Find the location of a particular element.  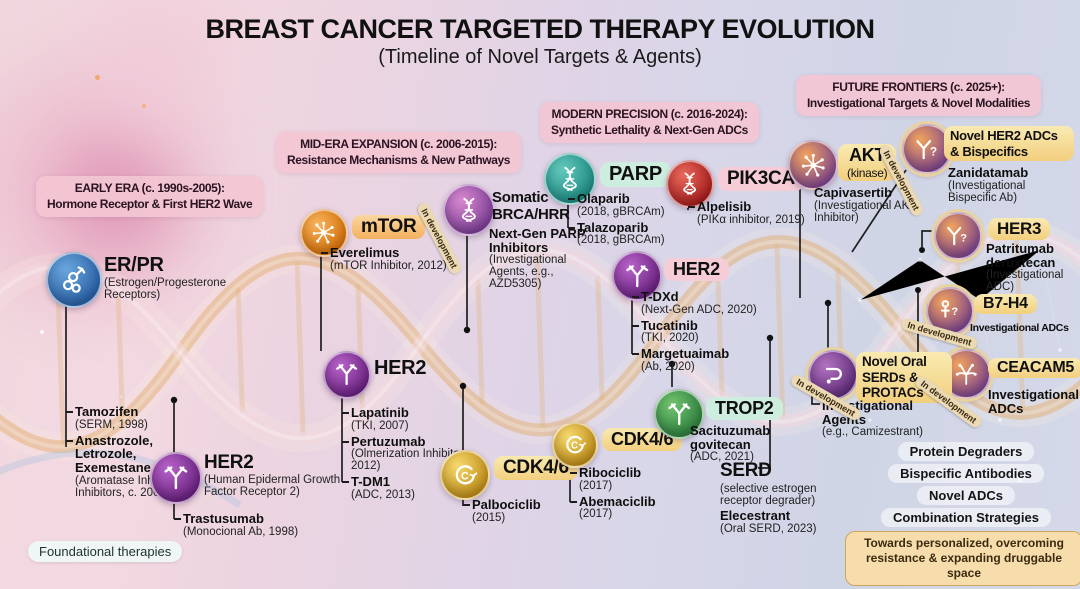

parp-label-text: PARP is located at coordinates (635, 174).